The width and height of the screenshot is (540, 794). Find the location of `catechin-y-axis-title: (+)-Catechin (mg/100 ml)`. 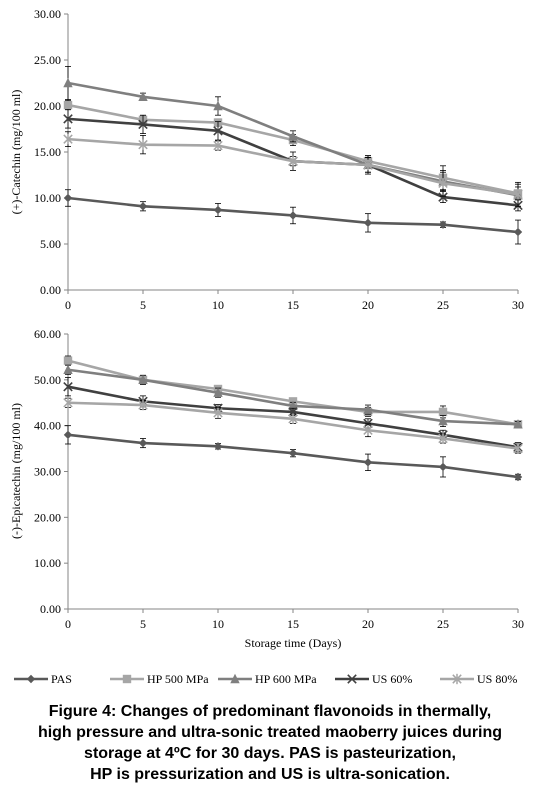

catechin-y-axis-title: (+)-Catechin (mg/100 ml) is located at coordinates (16, 152).